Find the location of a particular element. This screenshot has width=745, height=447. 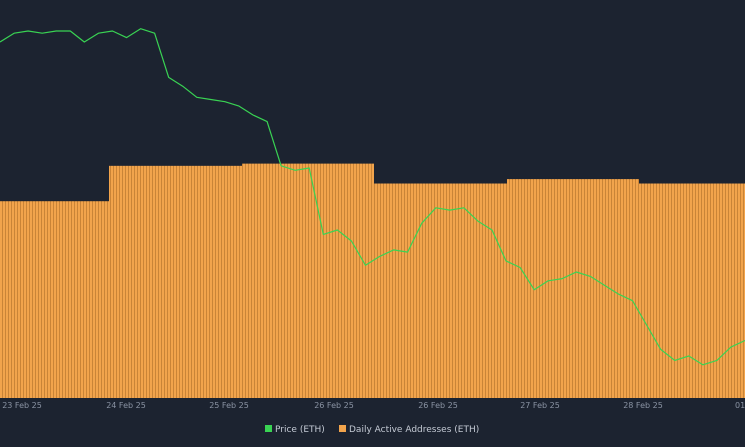

legend: Price (ETH) Daily Active Addresses (ETH) is located at coordinates (372, 430).